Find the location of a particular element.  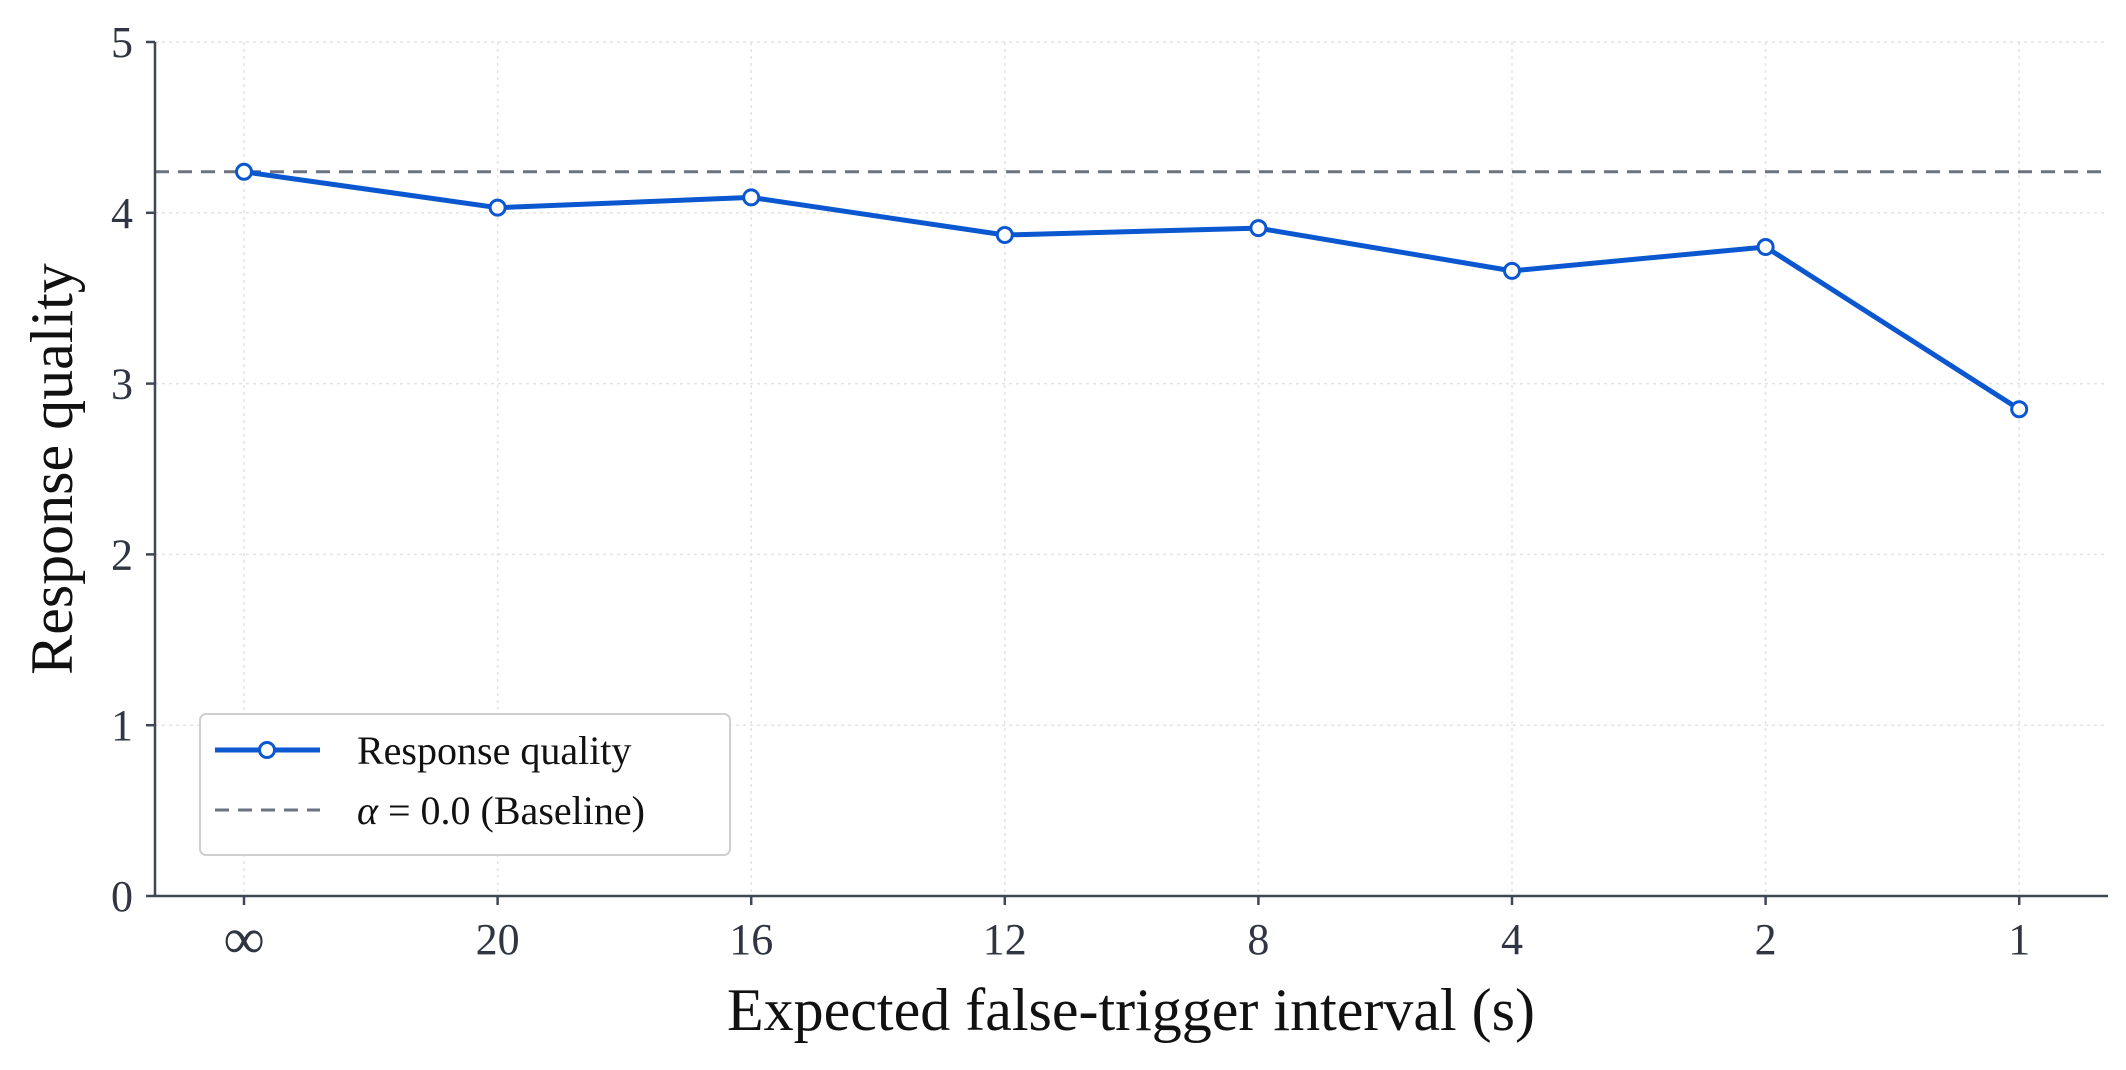

legend-baseline-symbol: α is located at coordinates (368, 810).